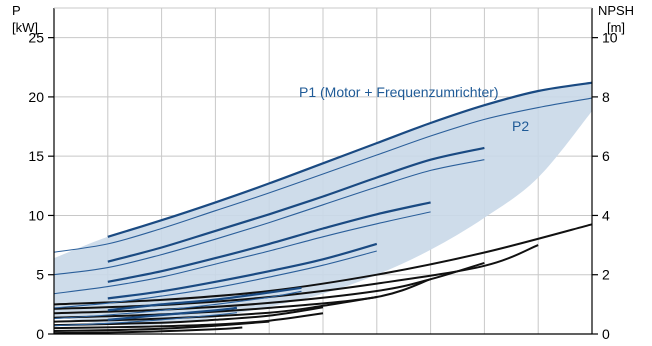 This screenshot has height=346, width=652. What do you see at coordinates (36, 156) in the screenshot?
I see `left-tick-label: 15` at bounding box center [36, 156].